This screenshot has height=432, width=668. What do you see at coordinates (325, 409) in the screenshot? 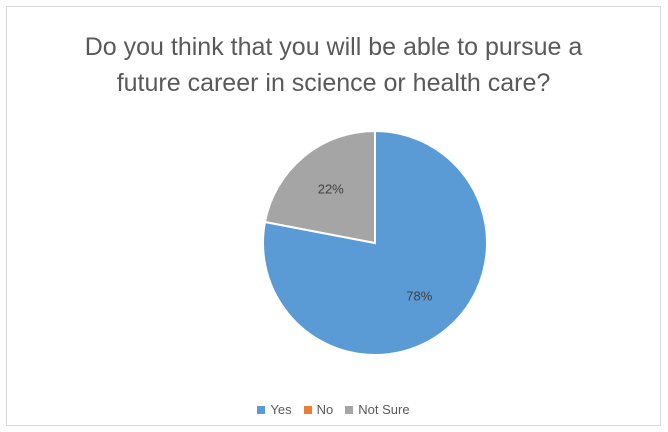
I see `legend-label-no: No` at bounding box center [325, 409].